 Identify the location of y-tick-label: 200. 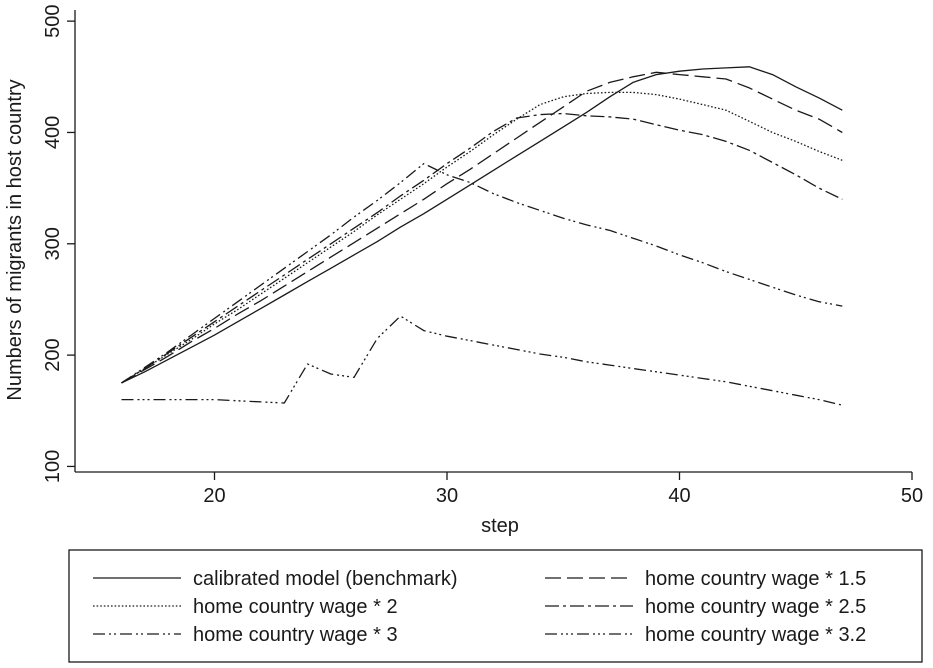
(53, 354).